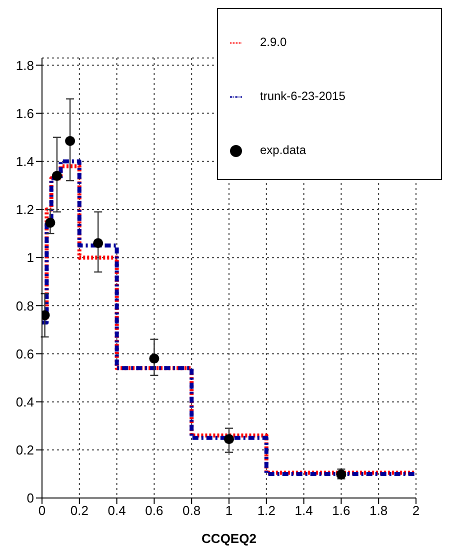 The width and height of the screenshot is (450, 556). What do you see at coordinates (229, 538) in the screenshot?
I see `x-axis-title: CCQEQ2` at bounding box center [229, 538].